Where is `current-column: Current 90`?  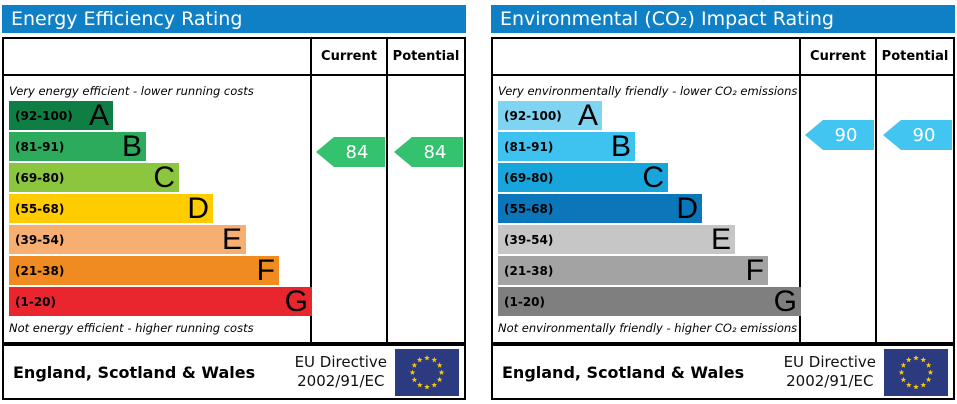 current-column: Current 90 is located at coordinates (837, 190).